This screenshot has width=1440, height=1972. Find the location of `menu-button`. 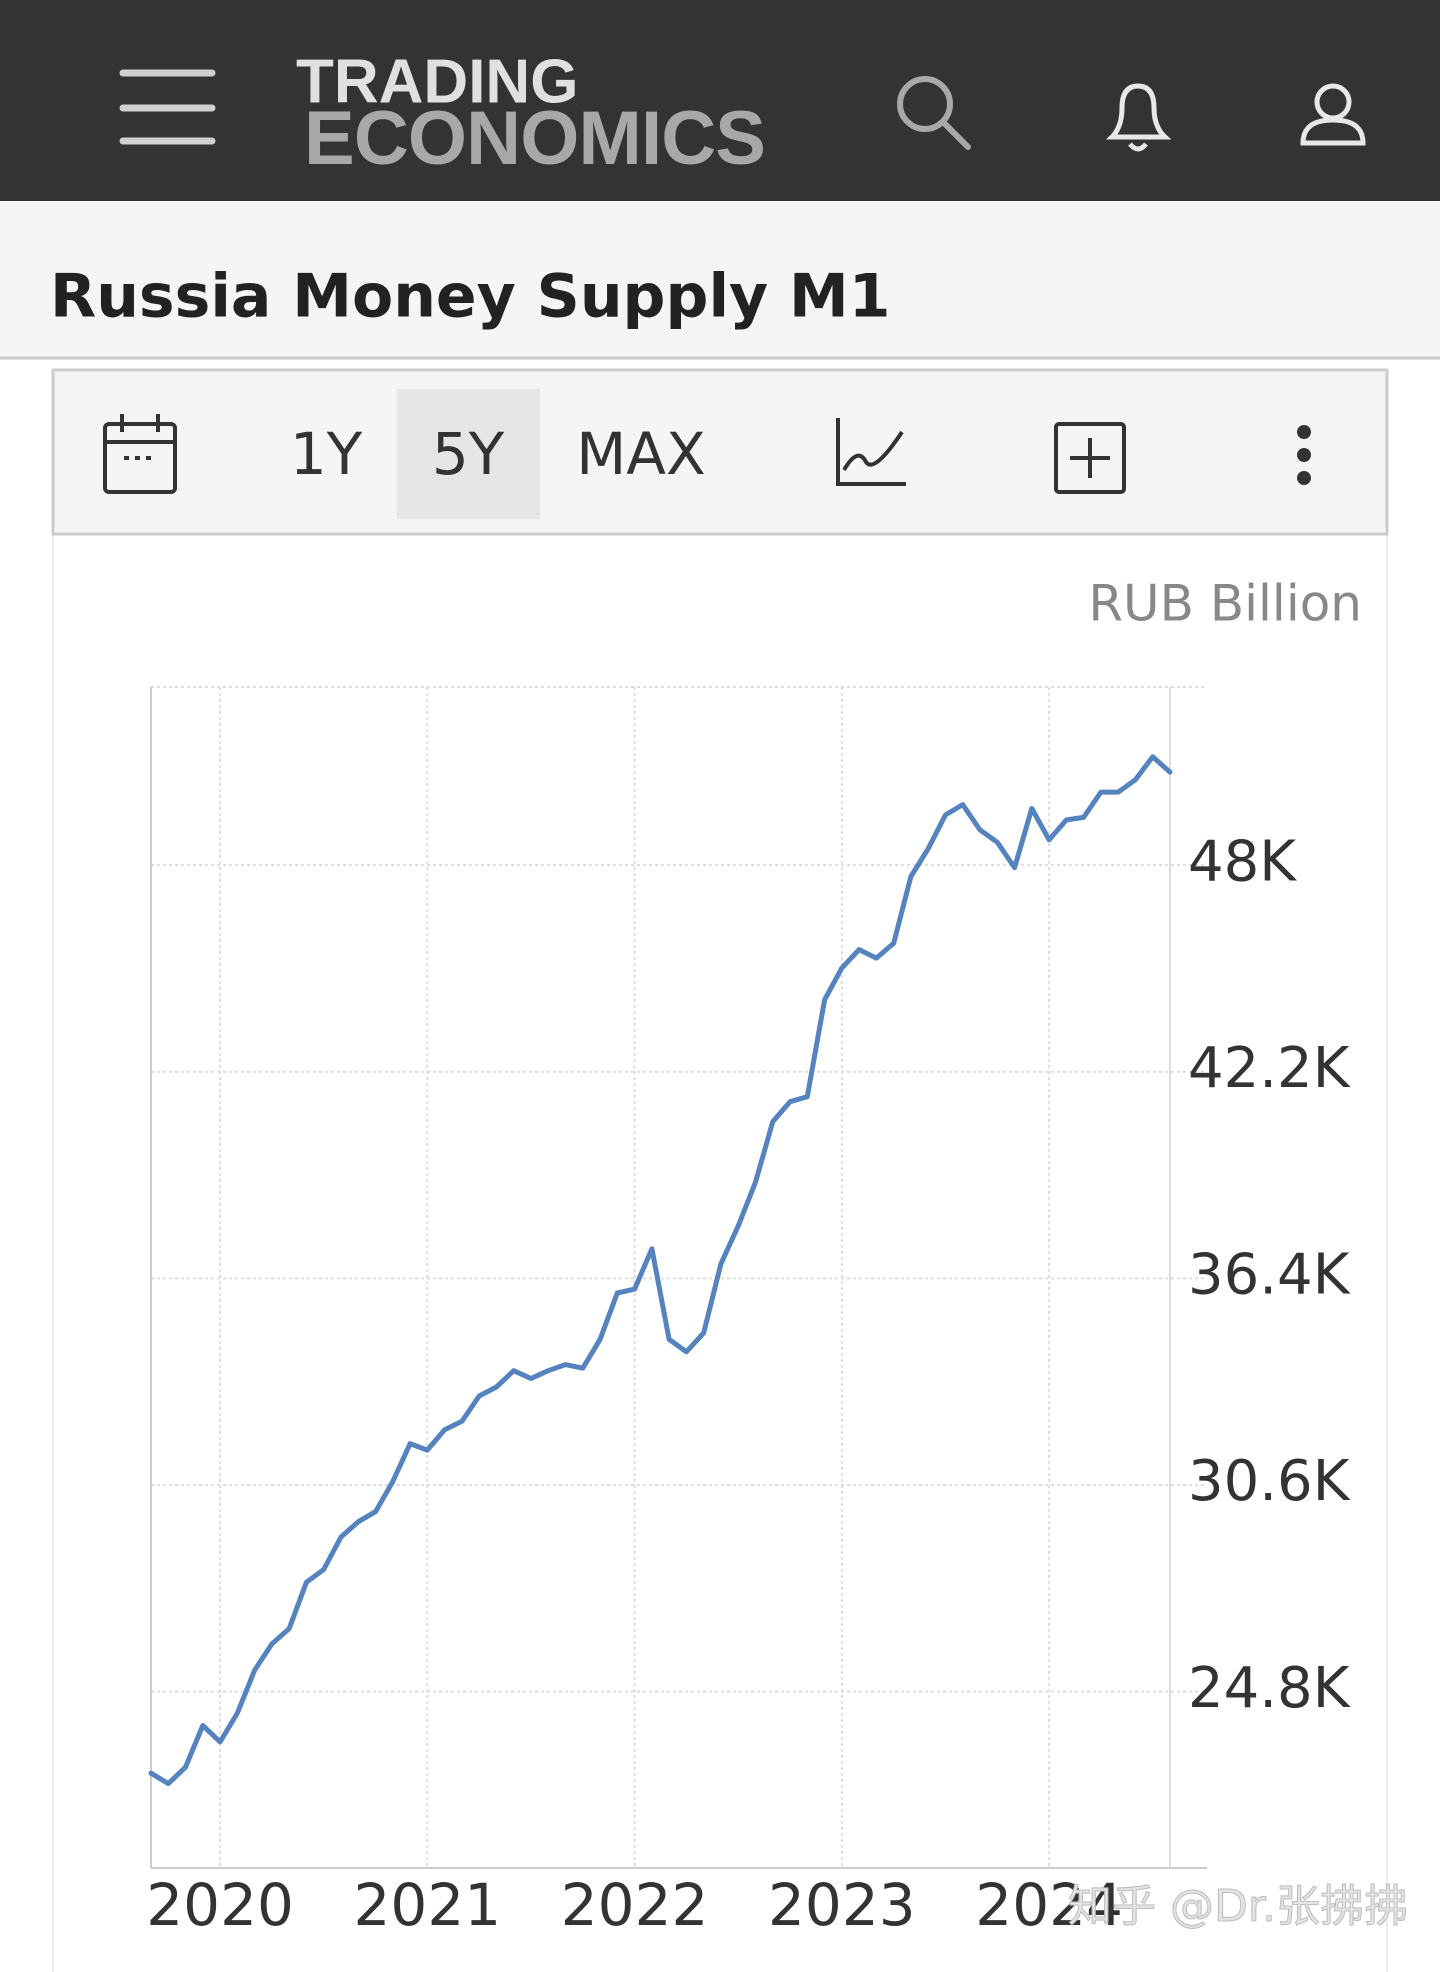

menu-button is located at coordinates (167, 107).